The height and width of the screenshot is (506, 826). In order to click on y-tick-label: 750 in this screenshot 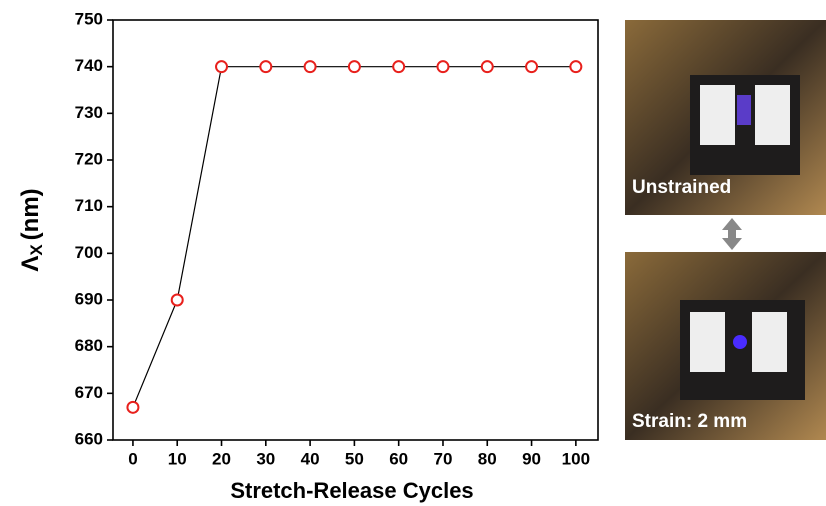, I will do `click(89, 18)`.